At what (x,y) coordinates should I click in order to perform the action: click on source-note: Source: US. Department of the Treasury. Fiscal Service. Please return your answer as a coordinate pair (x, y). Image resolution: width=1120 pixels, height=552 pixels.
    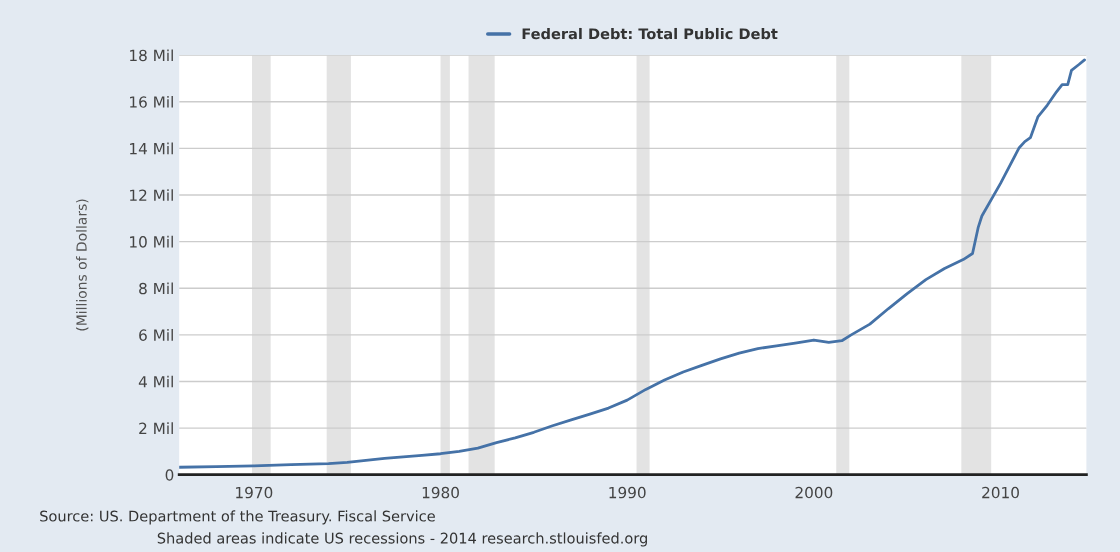
    Looking at the image, I should click on (237, 517).